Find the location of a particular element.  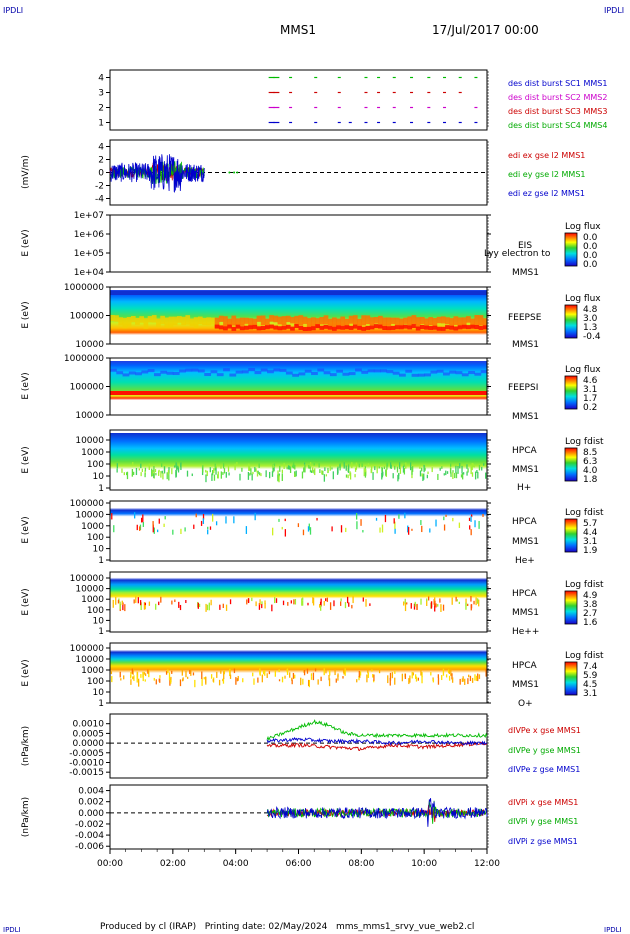

colorbar-tick-label: 0.0 is located at coordinates (590, 256).